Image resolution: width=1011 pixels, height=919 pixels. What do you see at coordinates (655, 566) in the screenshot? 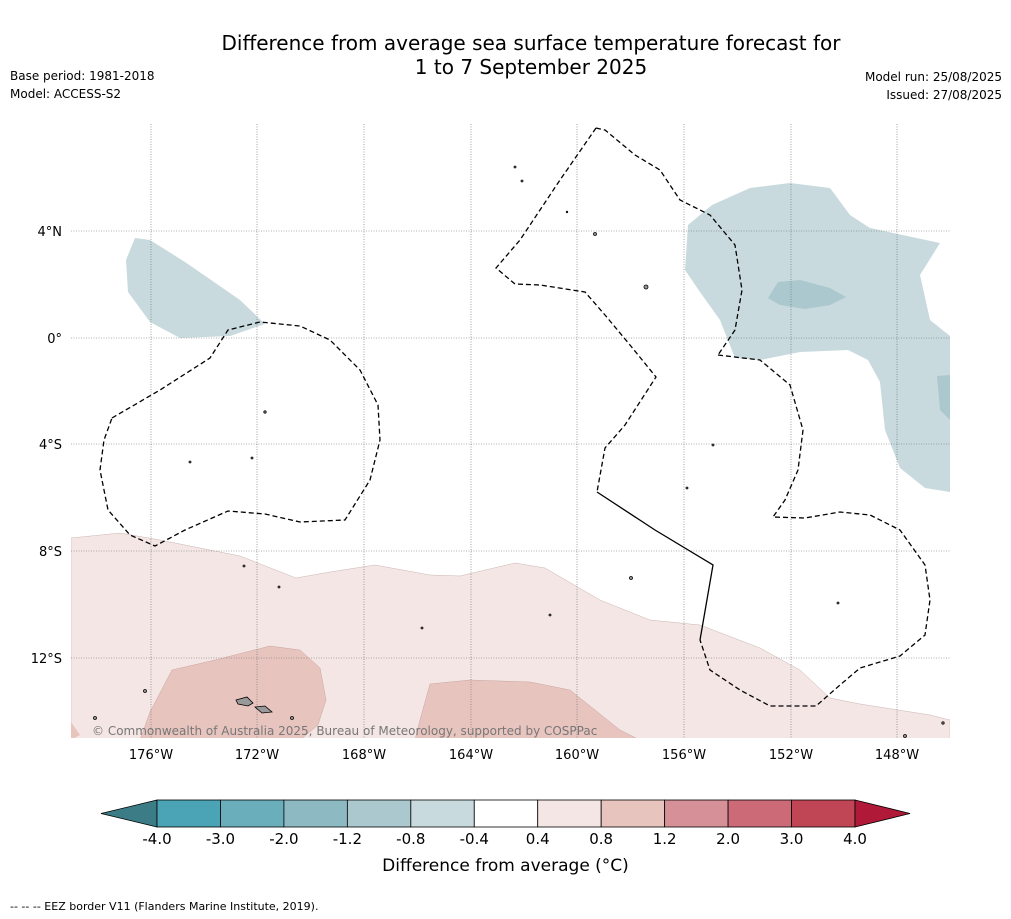
I see `eez-solid-segment` at bounding box center [655, 566].